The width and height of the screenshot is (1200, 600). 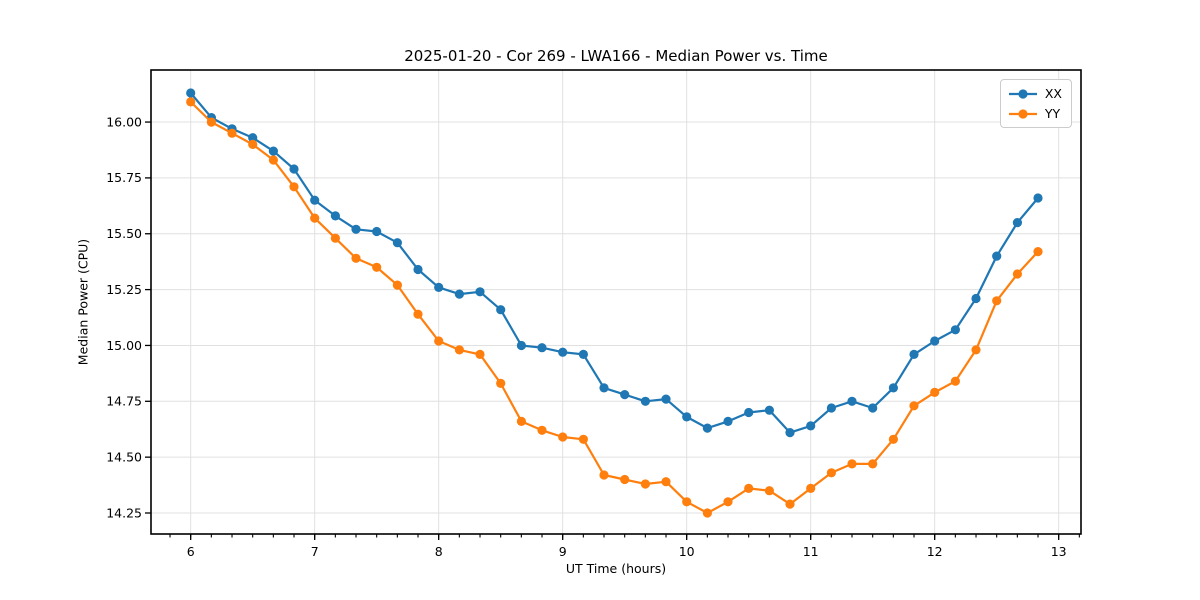 What do you see at coordinates (124, 512) in the screenshot?
I see `y-tick-label: 14.25` at bounding box center [124, 512].